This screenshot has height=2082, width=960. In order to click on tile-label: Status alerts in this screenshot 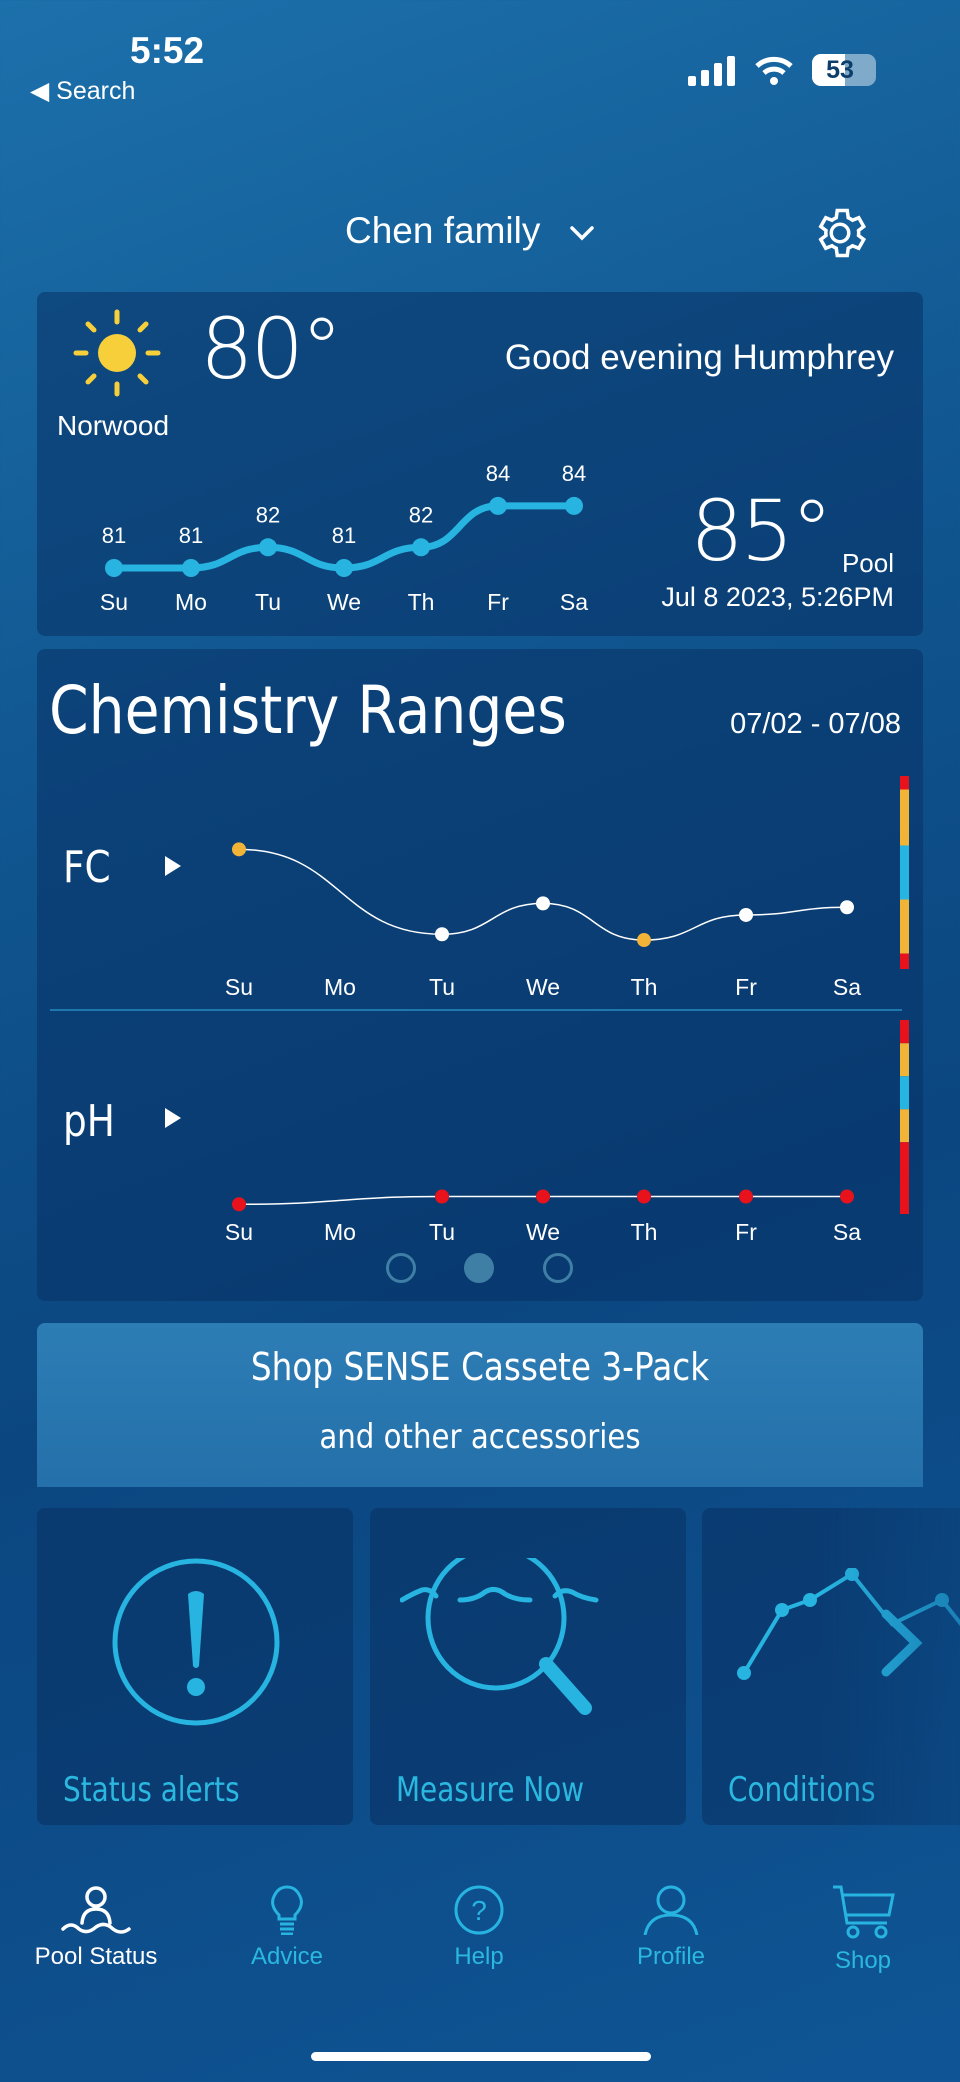, I will do `click(151, 1790)`.